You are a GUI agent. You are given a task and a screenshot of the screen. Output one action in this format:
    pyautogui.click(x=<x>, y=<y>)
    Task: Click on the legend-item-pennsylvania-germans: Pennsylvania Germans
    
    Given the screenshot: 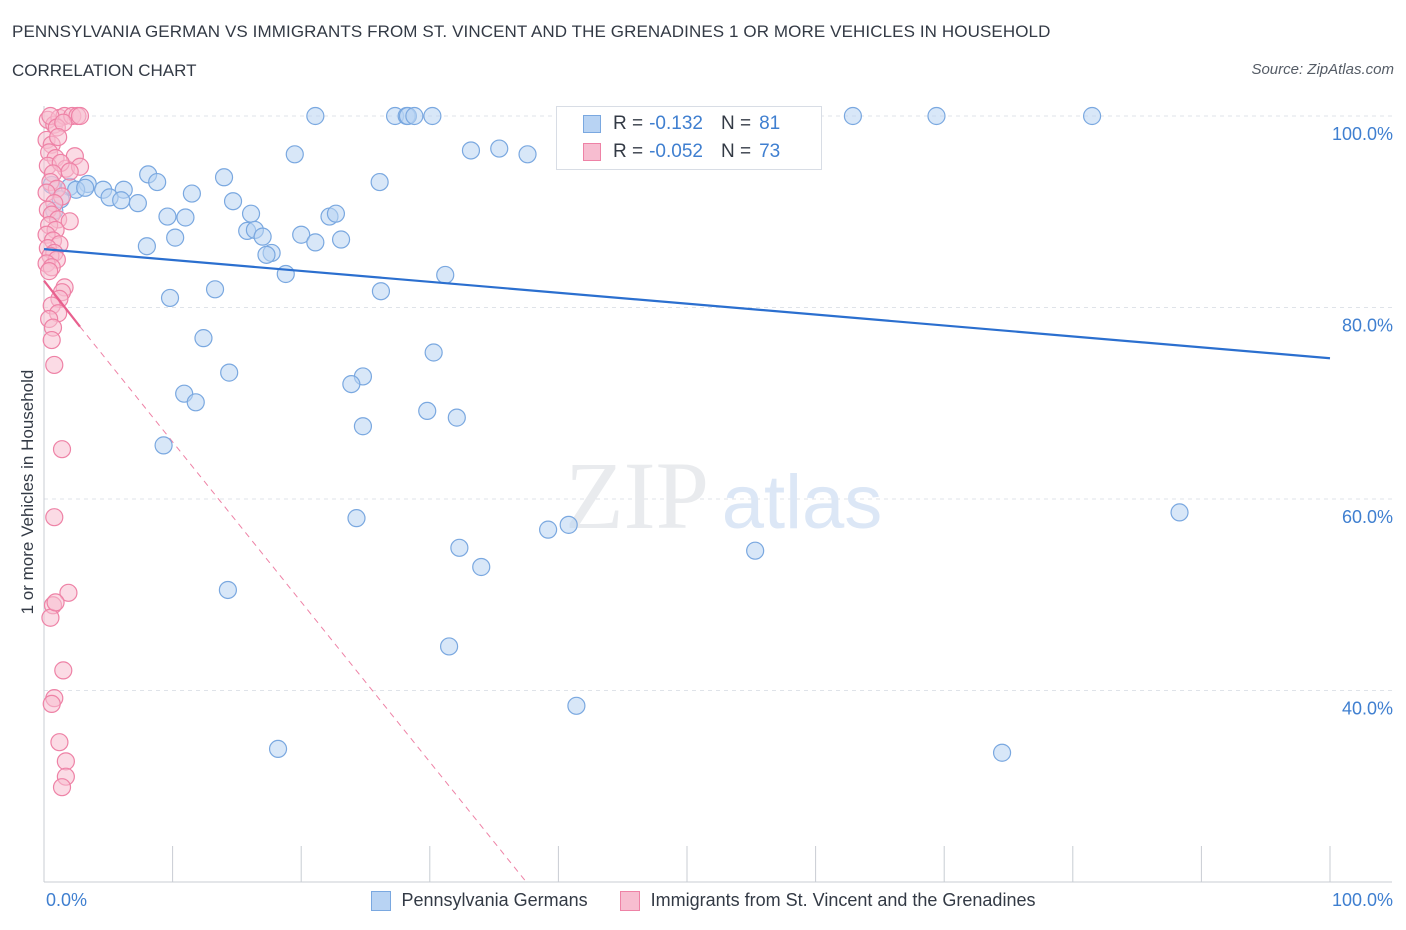 What is the action you would take?
    pyautogui.click(x=479, y=900)
    